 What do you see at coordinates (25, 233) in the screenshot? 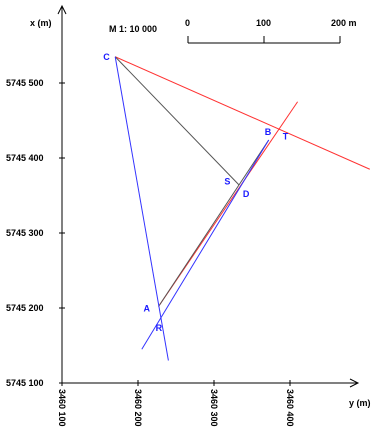
I see `x-tick-label: 5745 300` at bounding box center [25, 233].